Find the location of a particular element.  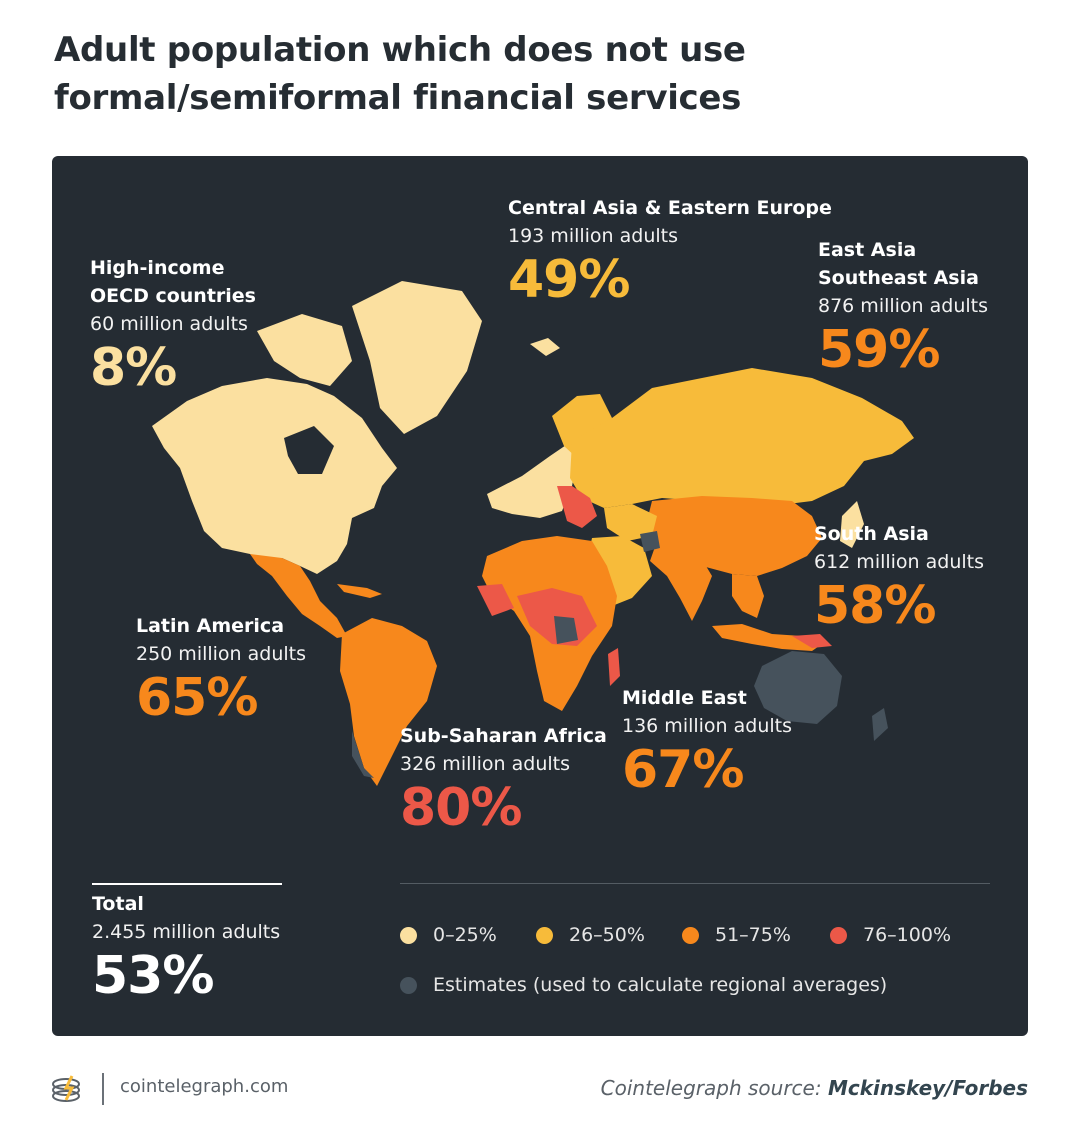

map-caribbean is located at coordinates (359, 591).